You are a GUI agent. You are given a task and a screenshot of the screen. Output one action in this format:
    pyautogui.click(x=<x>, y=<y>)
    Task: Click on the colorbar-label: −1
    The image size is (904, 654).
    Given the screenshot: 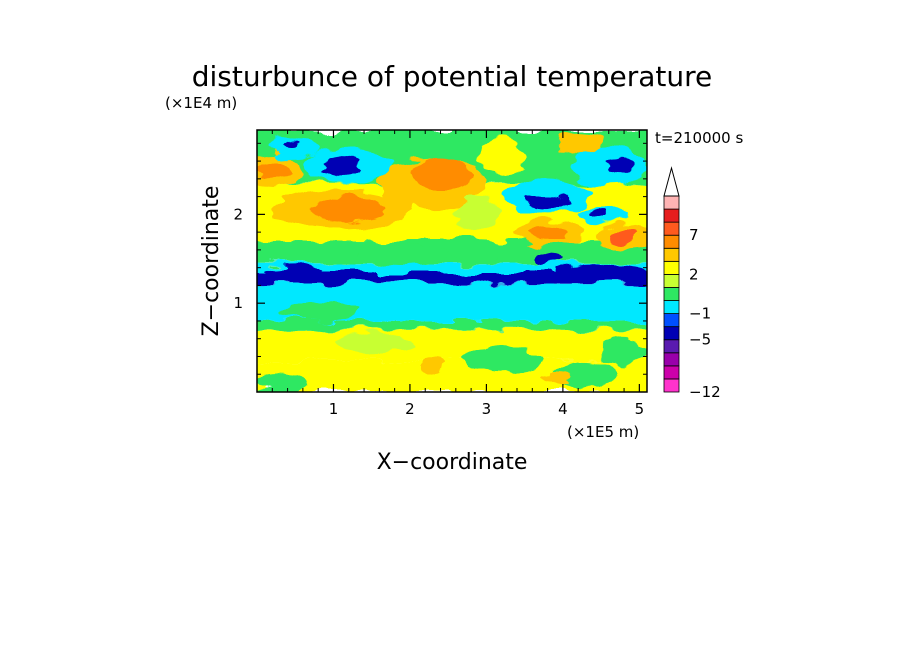 What is the action you would take?
    pyautogui.click(x=700, y=314)
    